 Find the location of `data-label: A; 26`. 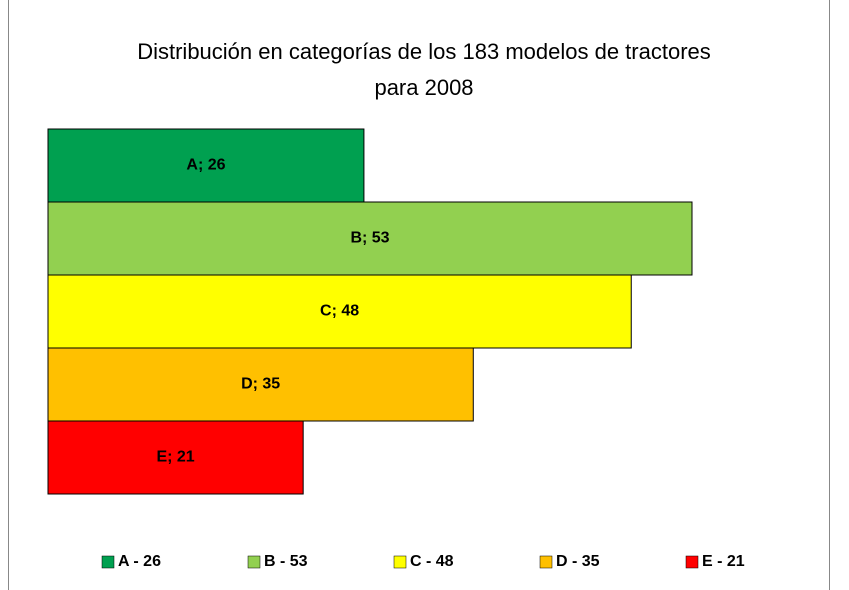

data-label: A; 26 is located at coordinates (205, 165).